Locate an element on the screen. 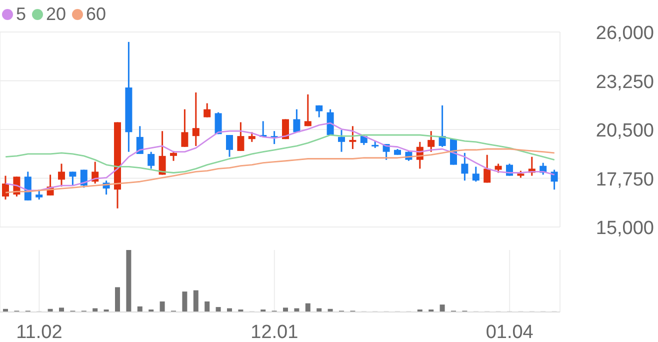 The image size is (658, 342). y-tick-label: 20,500 is located at coordinates (625, 131).